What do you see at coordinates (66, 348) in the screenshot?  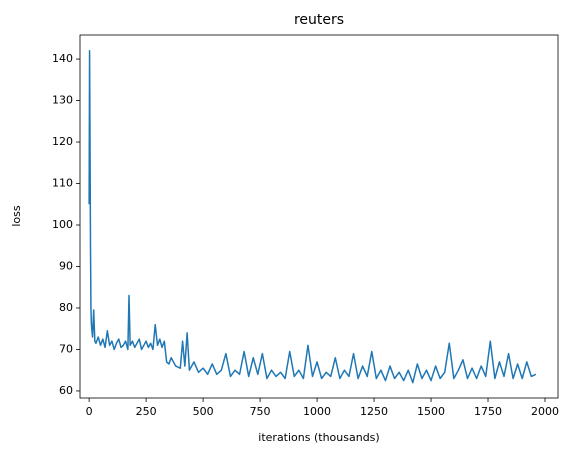 I see `y-tick-label: 70` at bounding box center [66, 348].